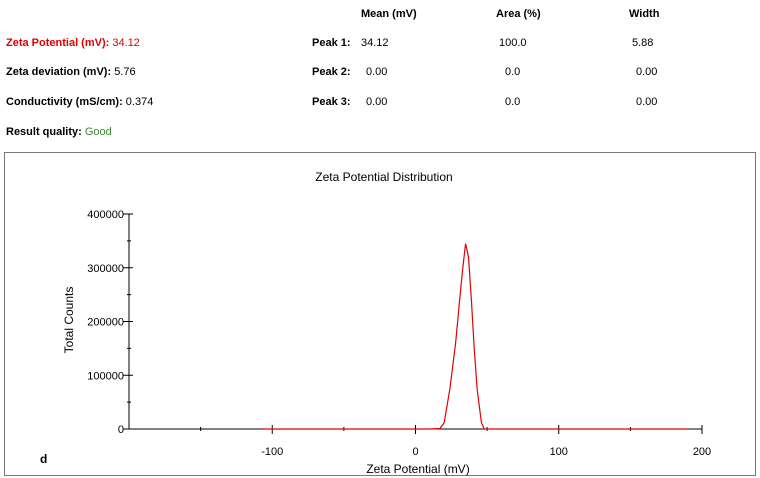  What do you see at coordinates (513, 102) in the screenshot?
I see `peak-3-area: 0.0` at bounding box center [513, 102].